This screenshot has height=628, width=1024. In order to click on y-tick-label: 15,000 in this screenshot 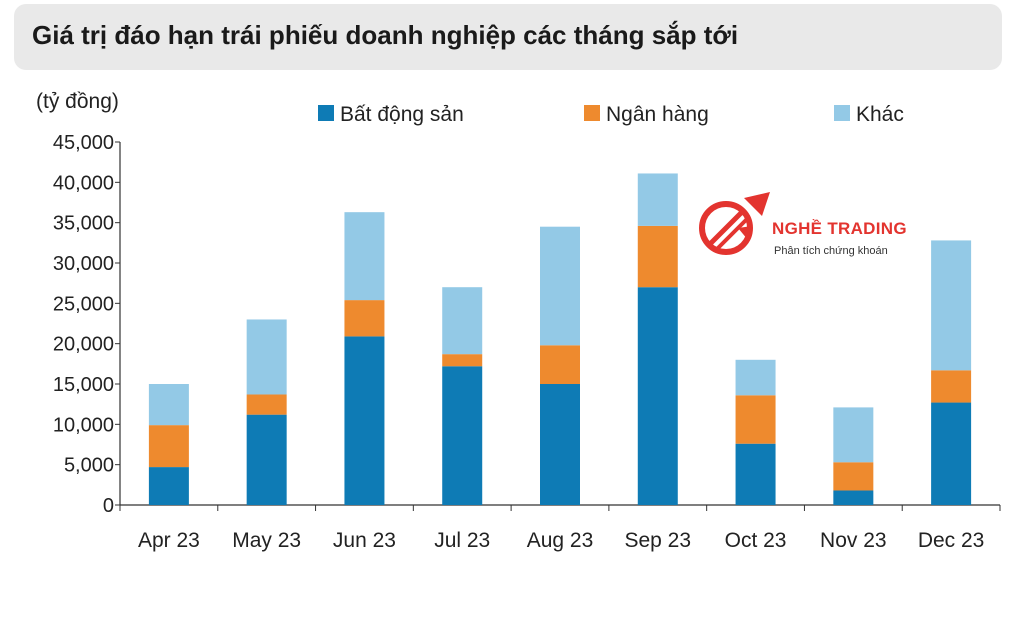, I will do `click(83, 385)`.